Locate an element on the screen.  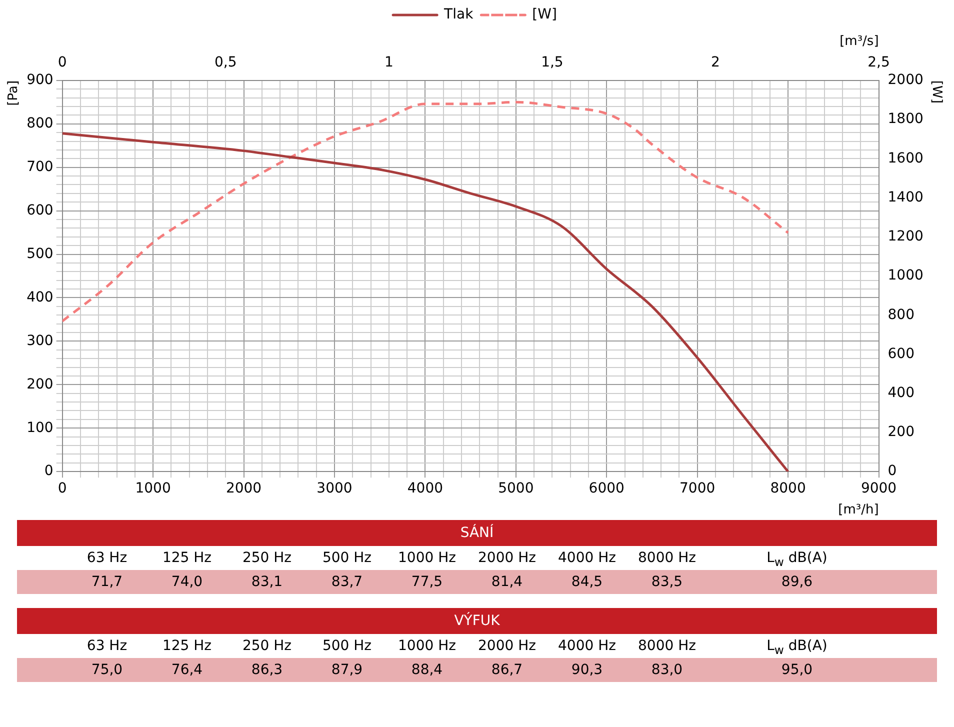
x-tick-label: 2000 is located at coordinates (244, 488).